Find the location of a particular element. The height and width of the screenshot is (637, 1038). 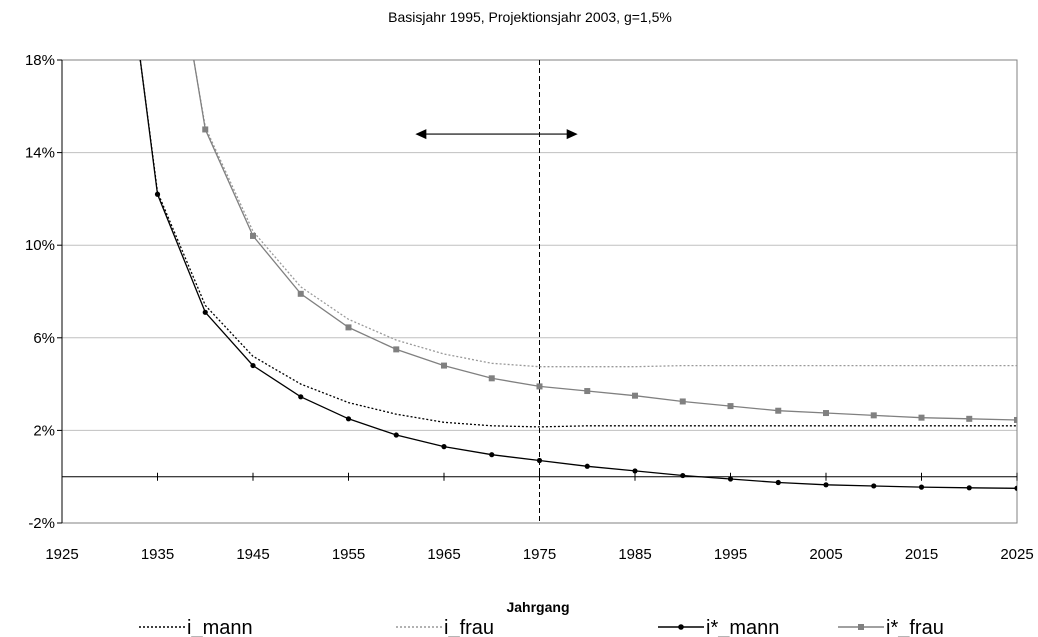

legend: i_mann i_frau i*_mann i*_frau is located at coordinates (541, 627).